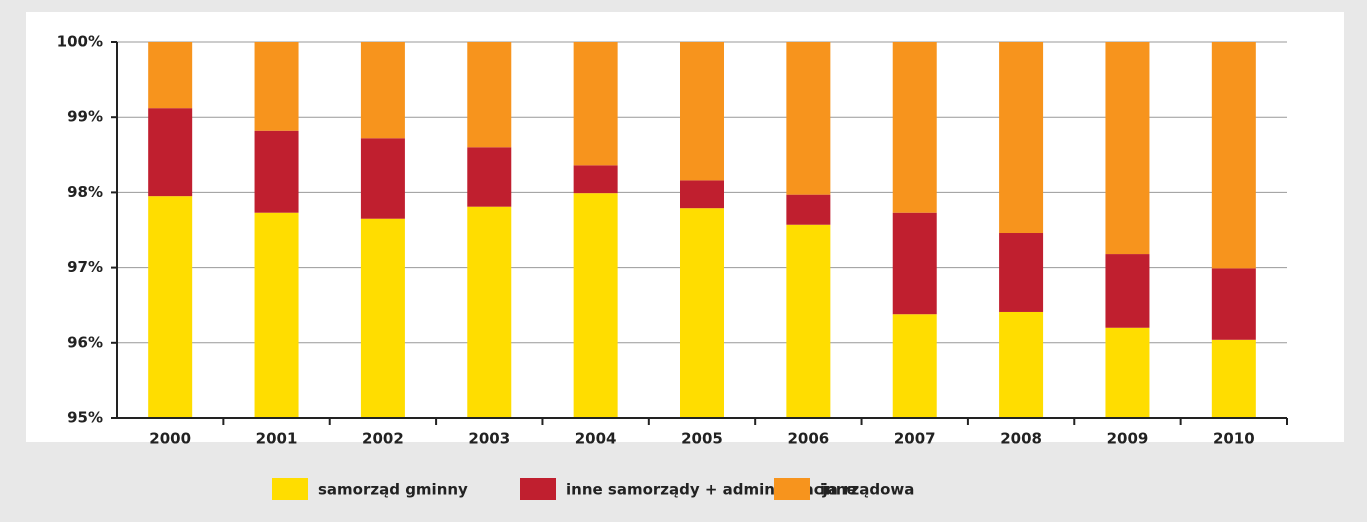  What do you see at coordinates (915, 439) in the screenshot?
I see `x-tick-label: 2007` at bounding box center [915, 439].